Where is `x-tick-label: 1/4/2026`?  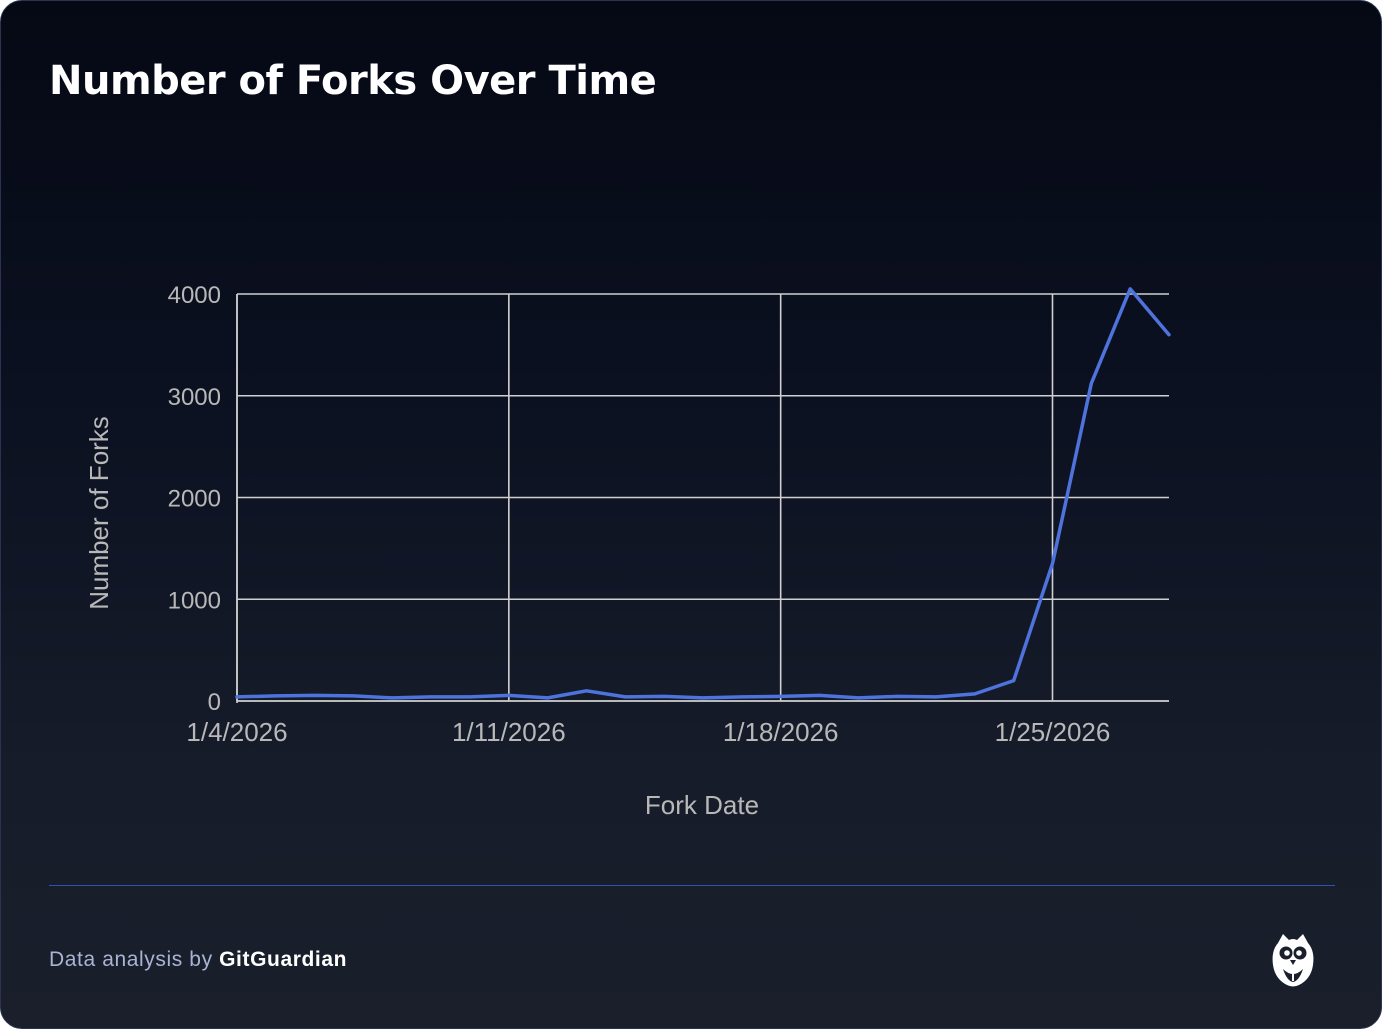 x-tick-label: 1/4/2026 is located at coordinates (236, 732).